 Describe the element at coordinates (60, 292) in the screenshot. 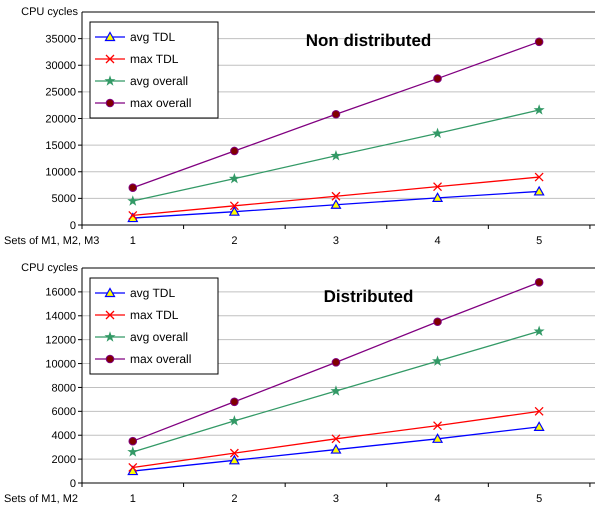

I see `y-tick-label: 16000` at that location.